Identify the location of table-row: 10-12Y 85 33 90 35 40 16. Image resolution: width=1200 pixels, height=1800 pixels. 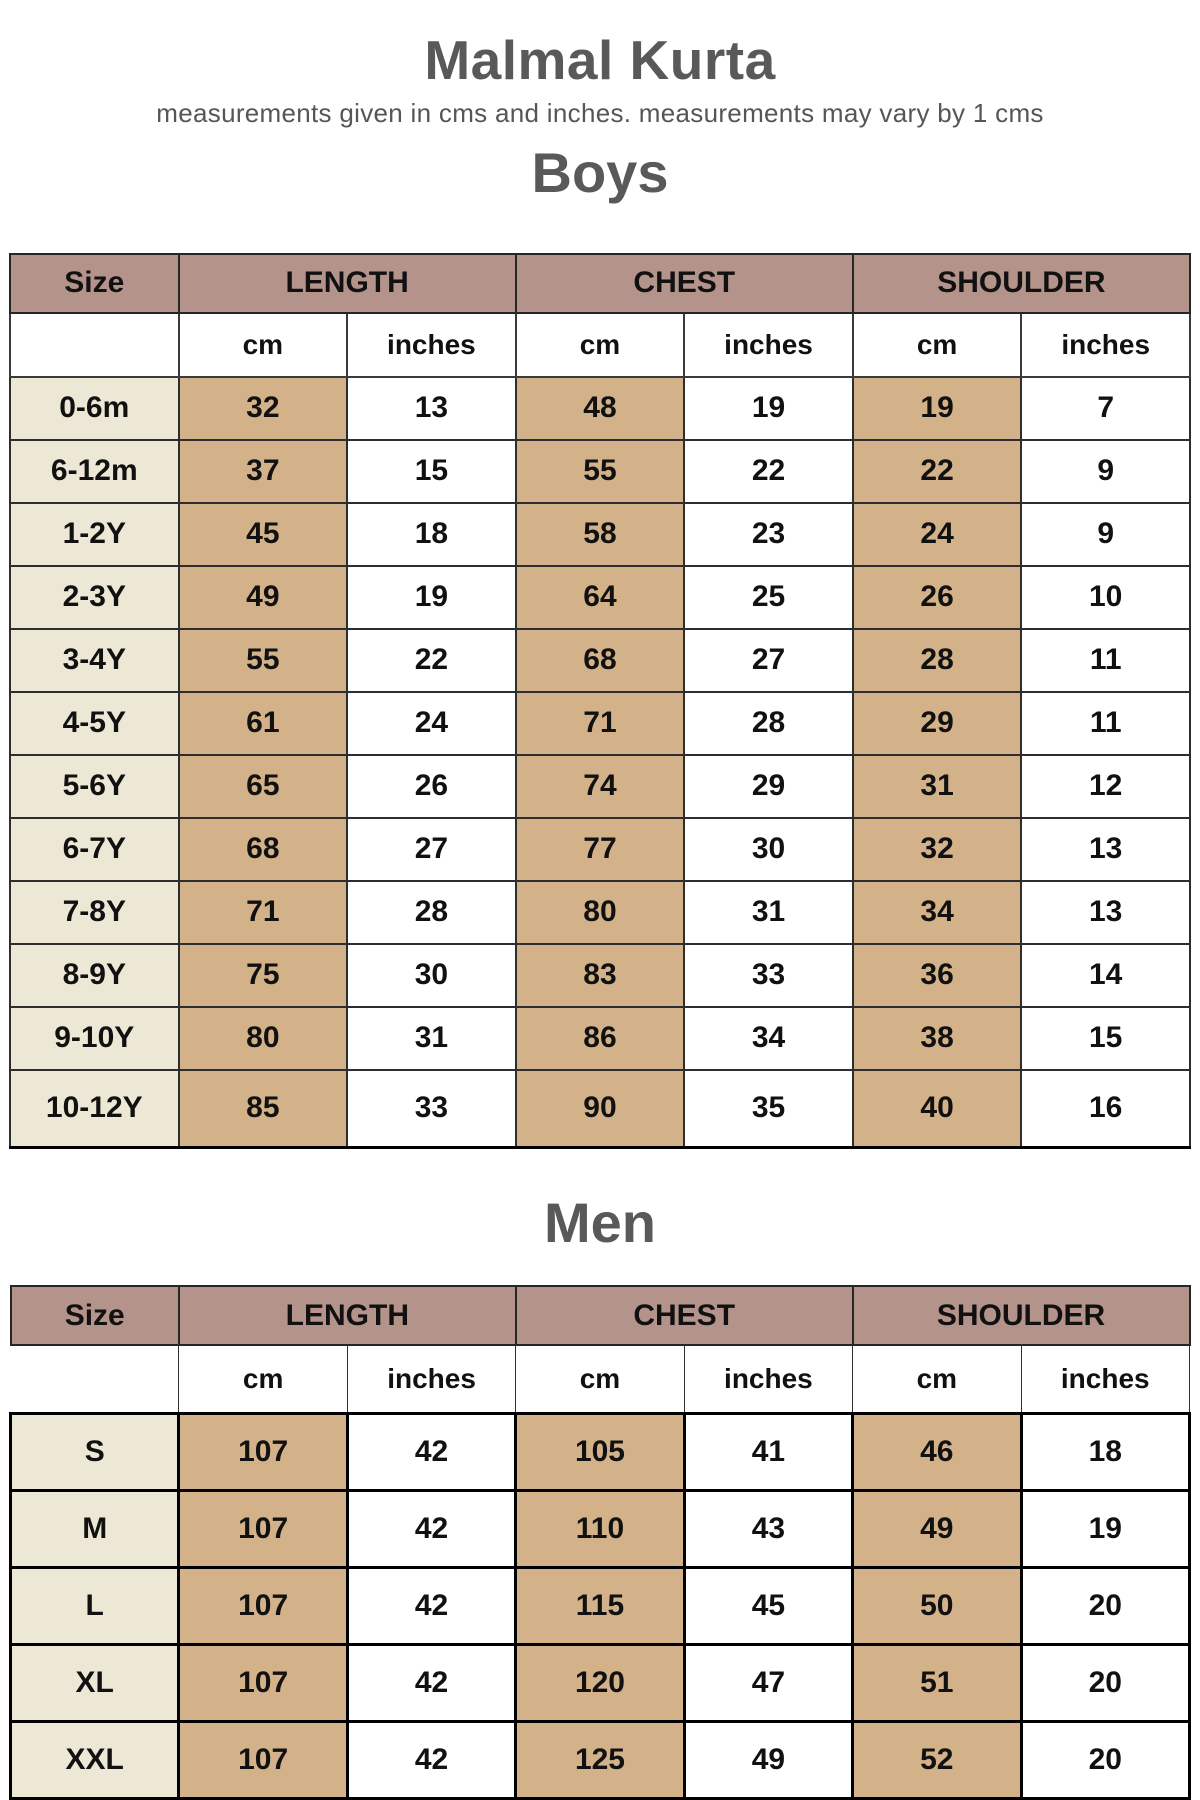
(600, 1108).